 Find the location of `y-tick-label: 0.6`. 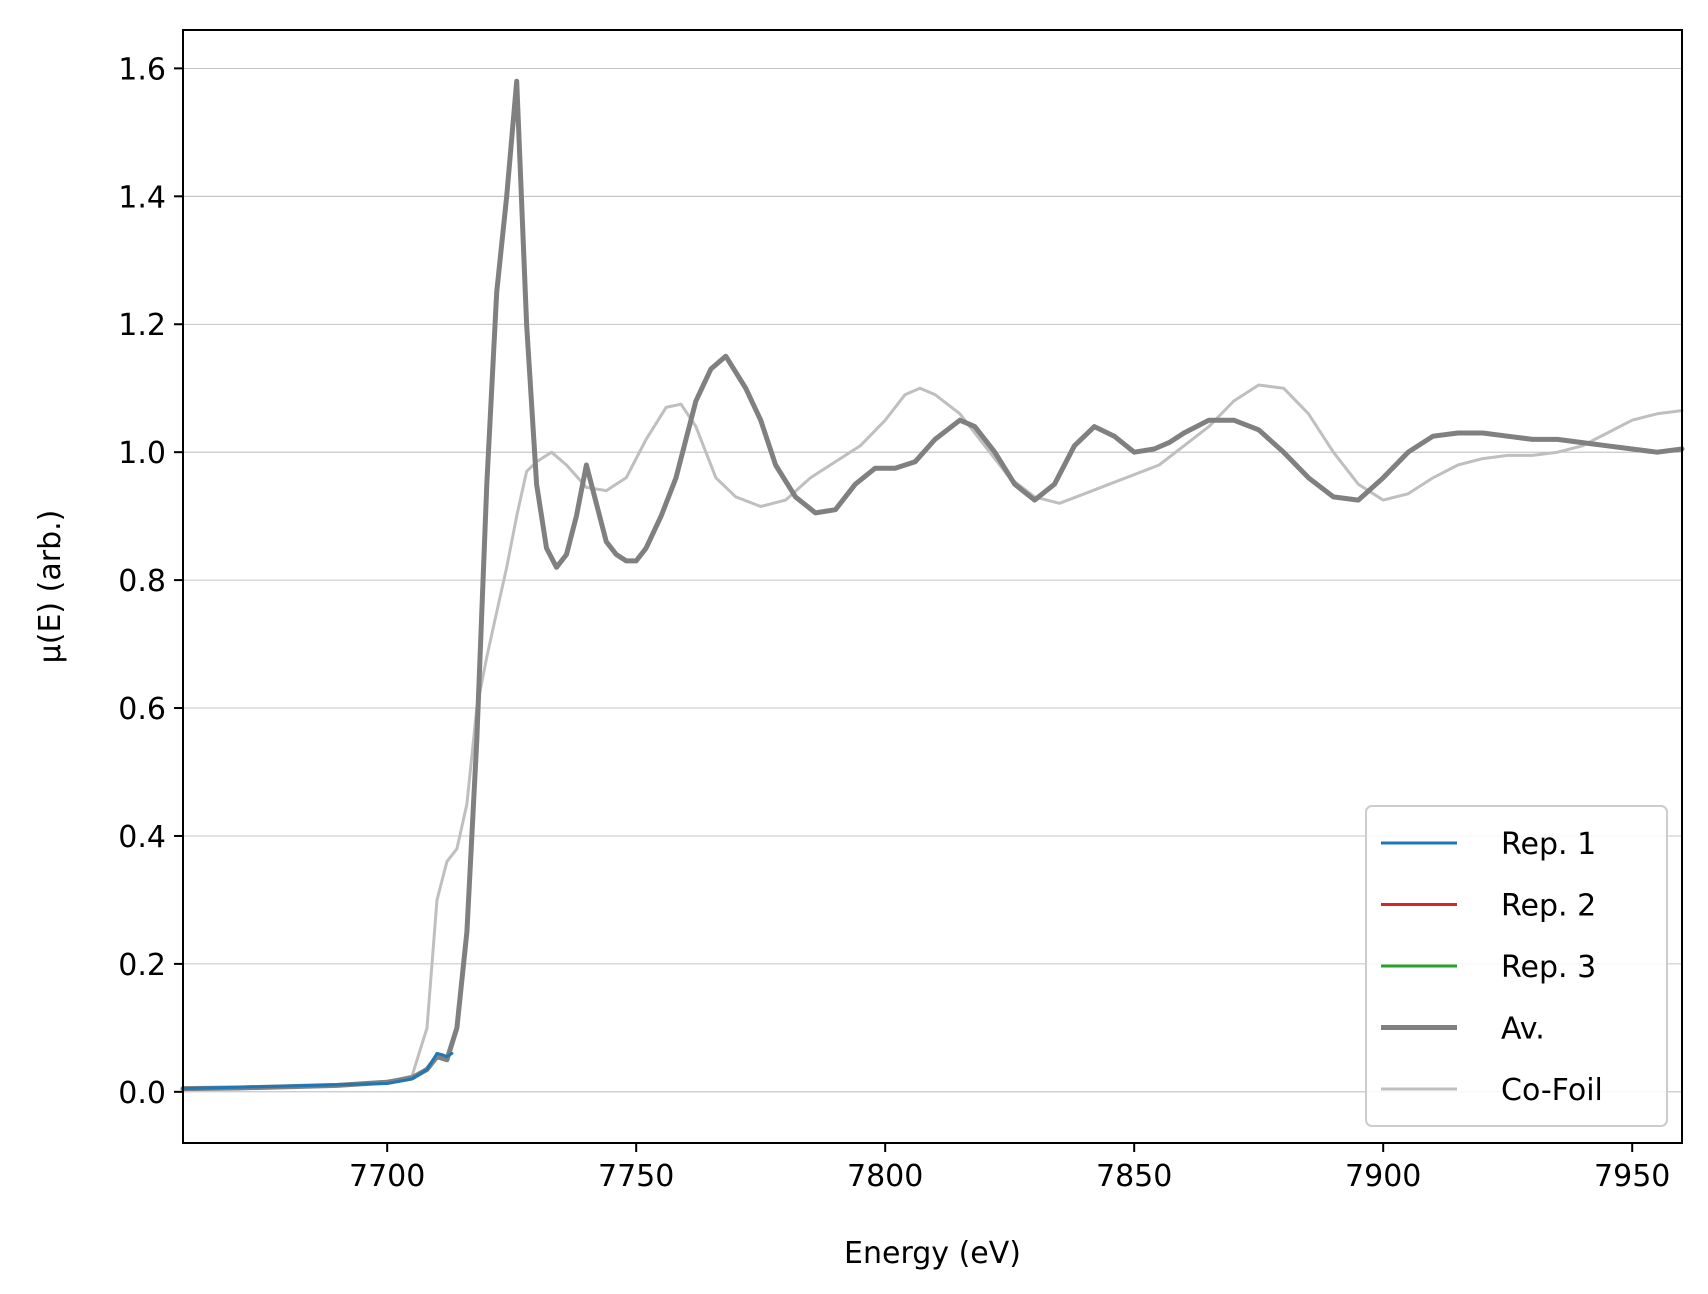

y-tick-label: 0.6 is located at coordinates (142, 709).